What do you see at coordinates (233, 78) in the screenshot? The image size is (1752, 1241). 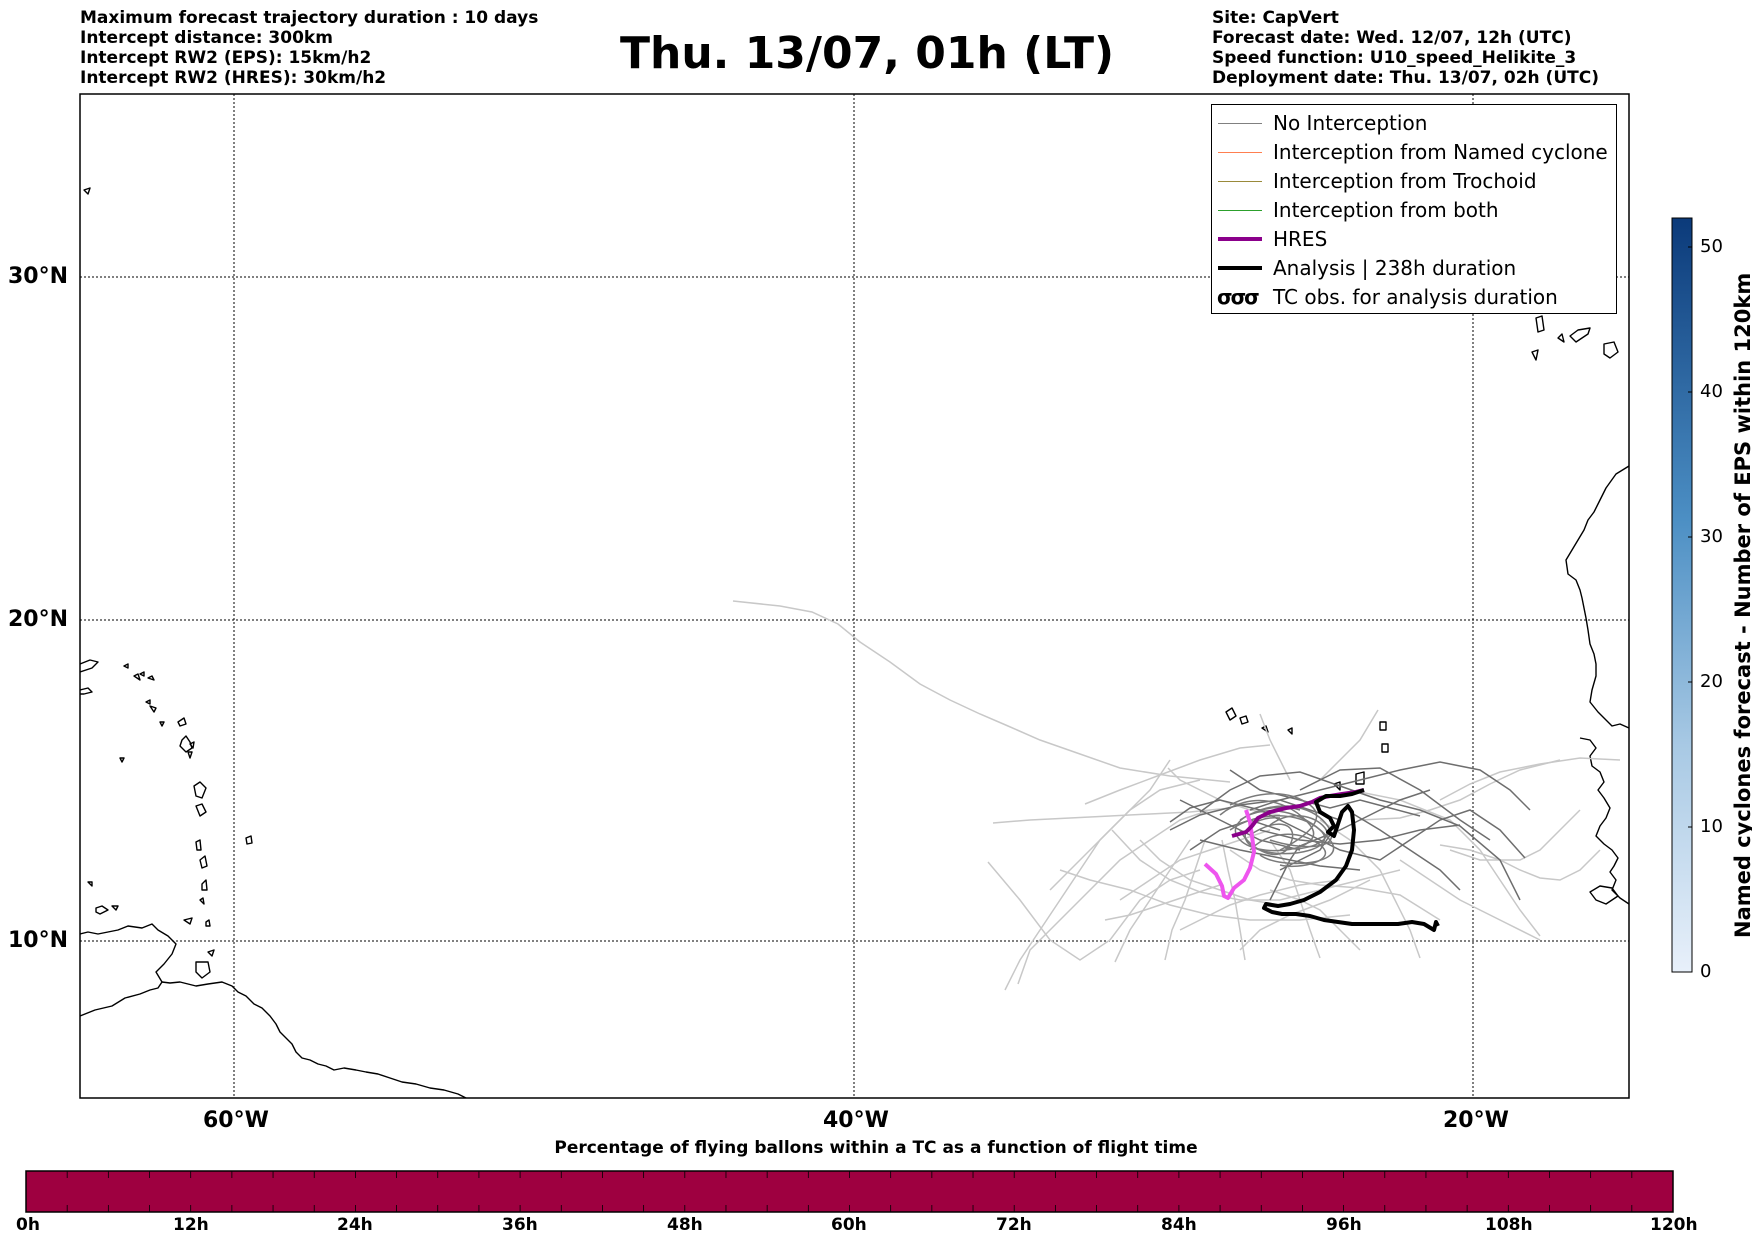 I see `param-line: Intercept RW2 (HRES): 30km/h2` at bounding box center [233, 78].